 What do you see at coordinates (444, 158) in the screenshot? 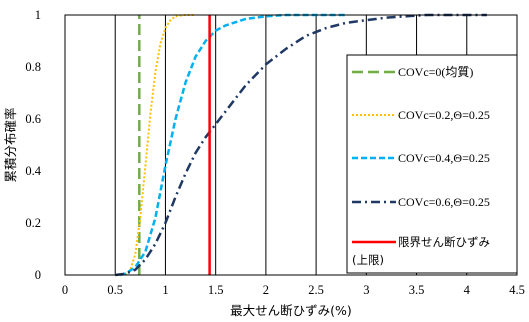
I see `legend-label-covc04: COVc=0.4,Θ=0.25` at bounding box center [444, 158].